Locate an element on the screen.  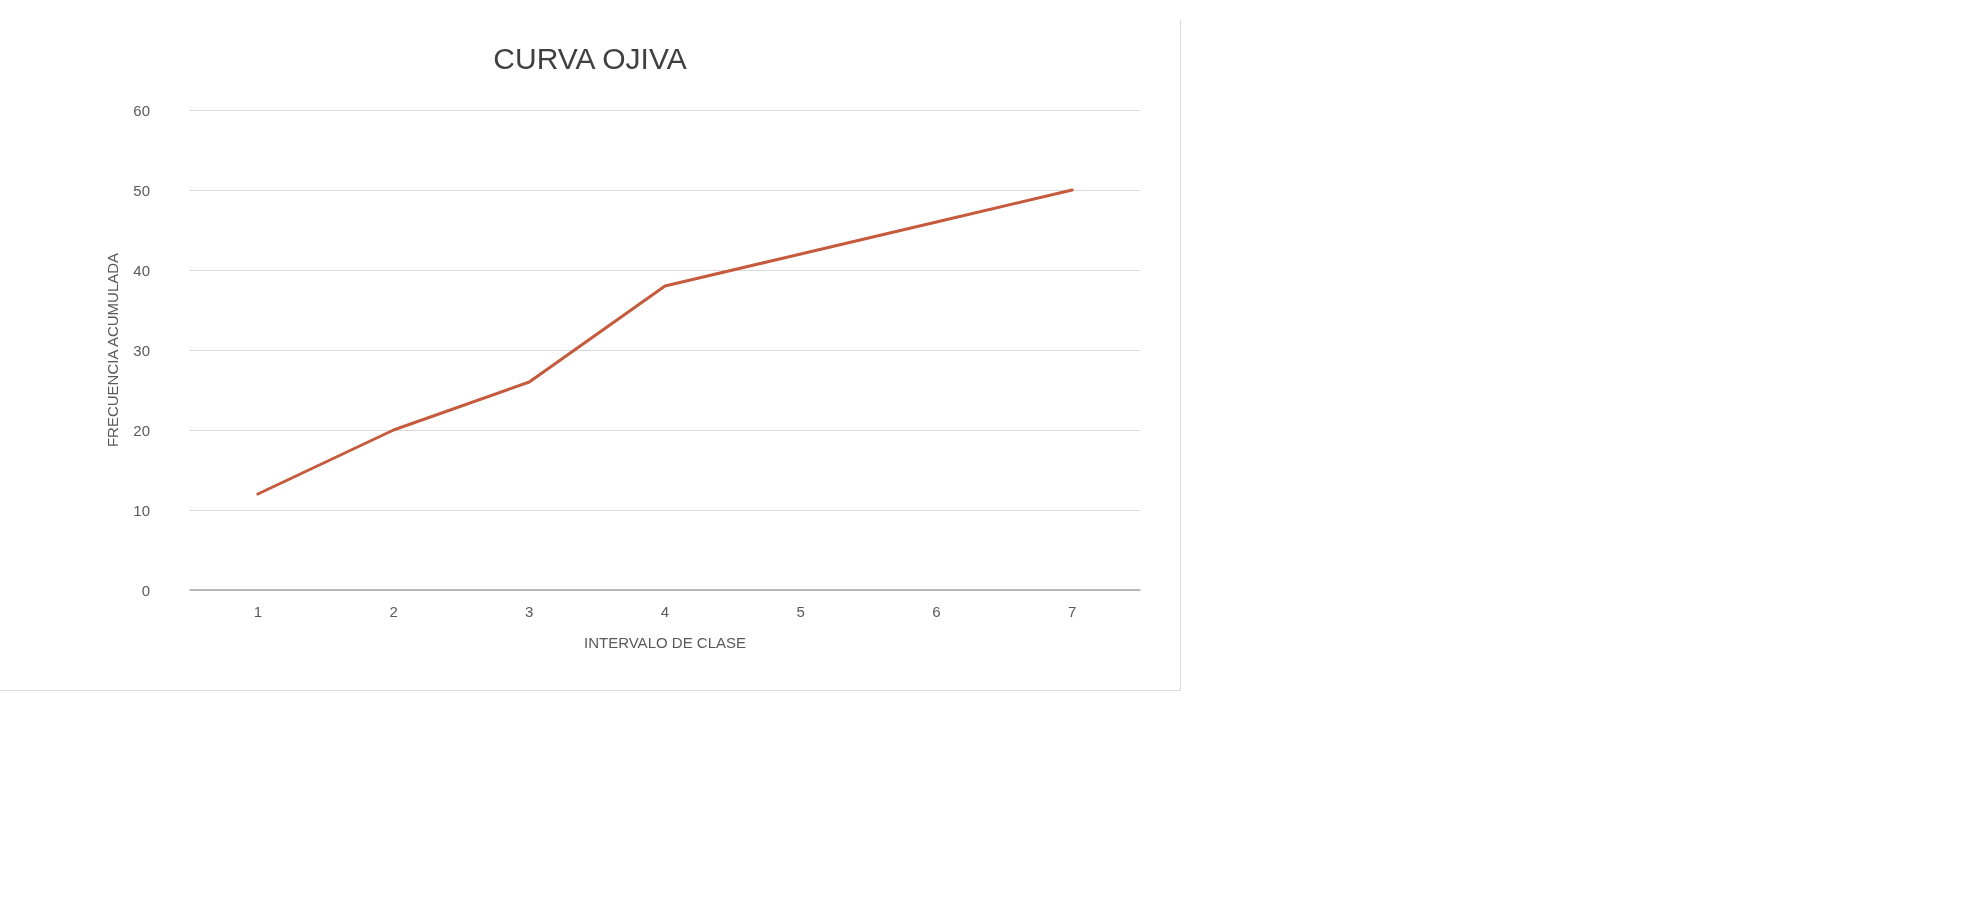
line-series is located at coordinates (665, 342).